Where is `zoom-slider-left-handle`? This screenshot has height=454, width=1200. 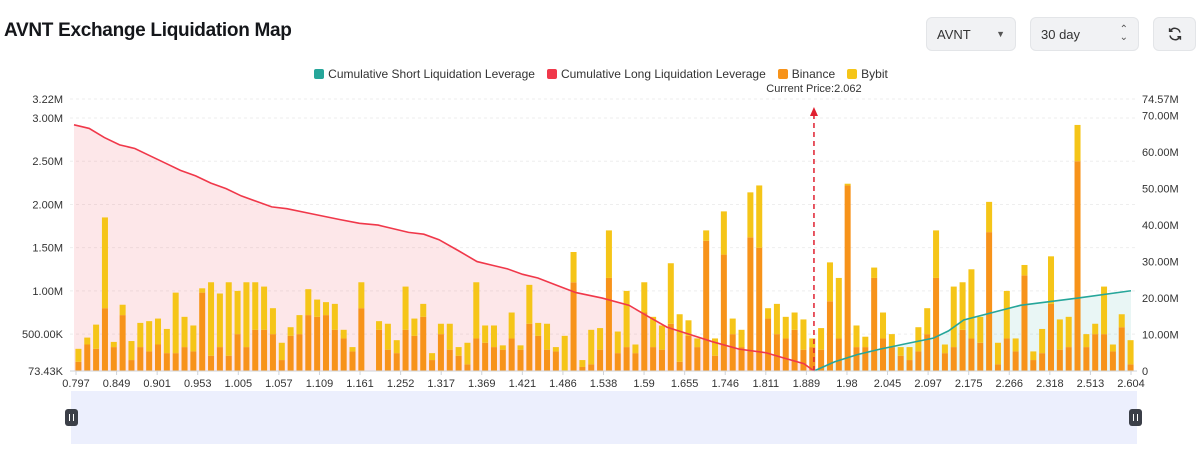 zoom-slider-left-handle is located at coordinates (71, 417).